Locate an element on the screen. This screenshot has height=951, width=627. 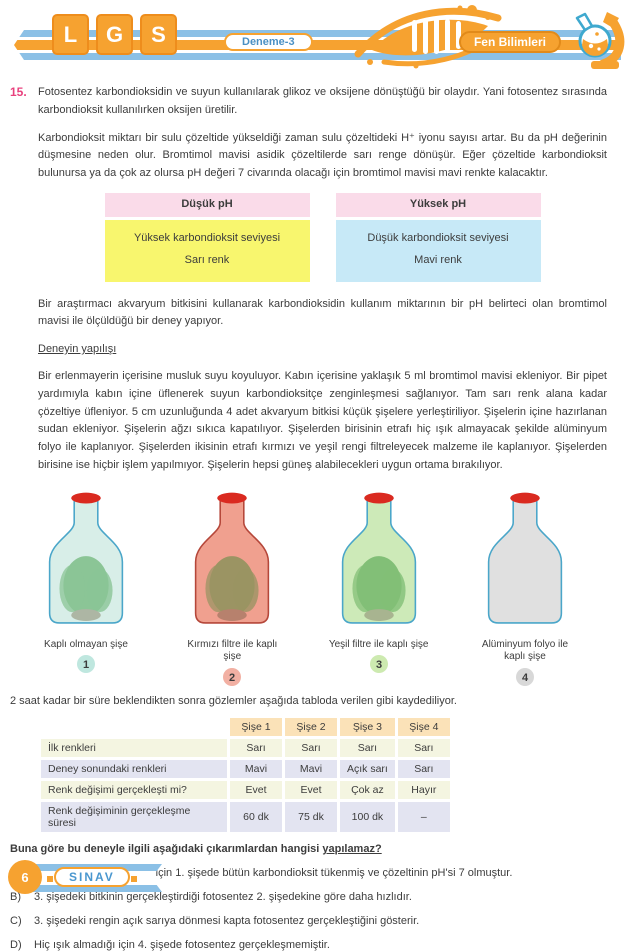
high-ph-line-1: Düşük karbondioksit seviyesi is located at coordinates (438, 237).